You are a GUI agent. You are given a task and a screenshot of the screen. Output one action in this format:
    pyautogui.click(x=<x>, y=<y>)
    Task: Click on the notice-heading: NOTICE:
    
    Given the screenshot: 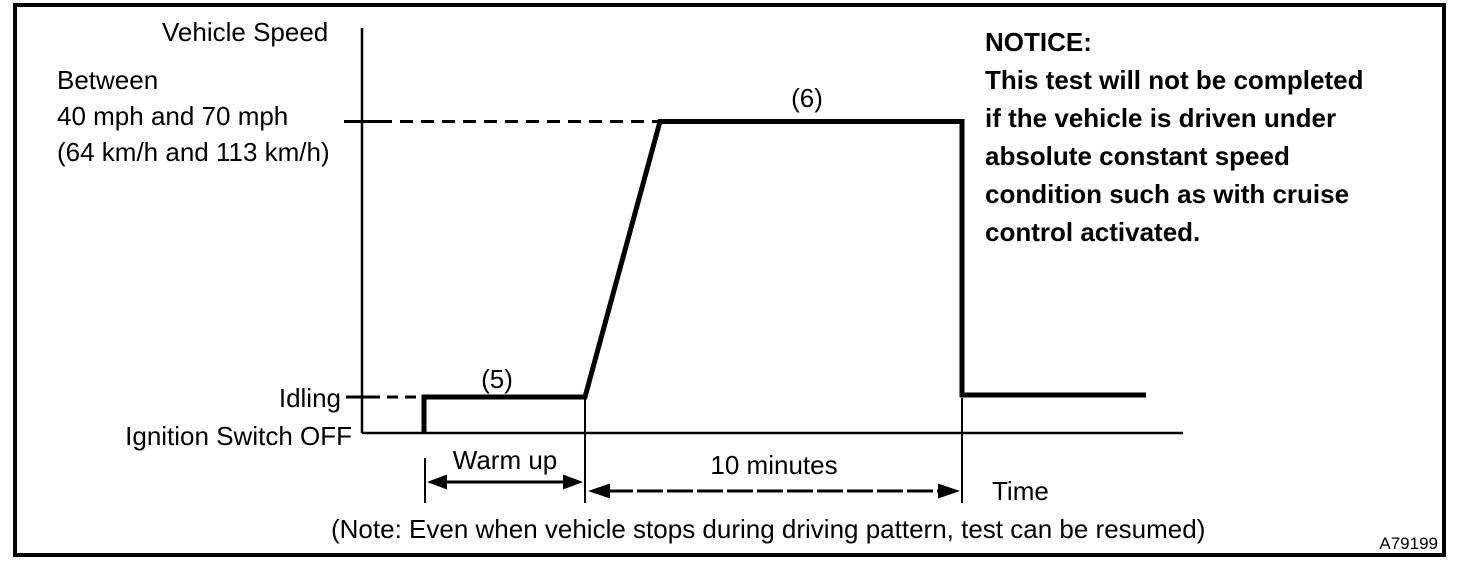 What is the action you would take?
    pyautogui.click(x=1038, y=42)
    